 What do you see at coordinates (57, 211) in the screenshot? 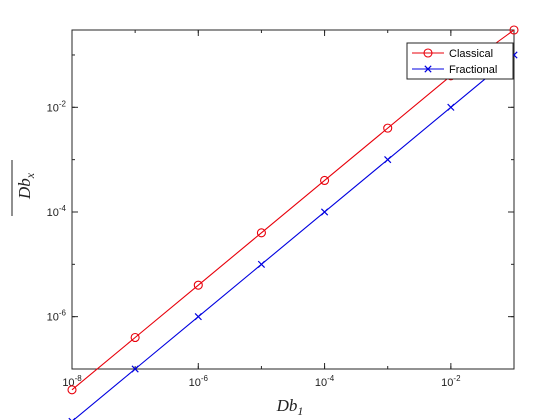
I see `y-tick-label: 10⁻⁴` at bounding box center [57, 211].